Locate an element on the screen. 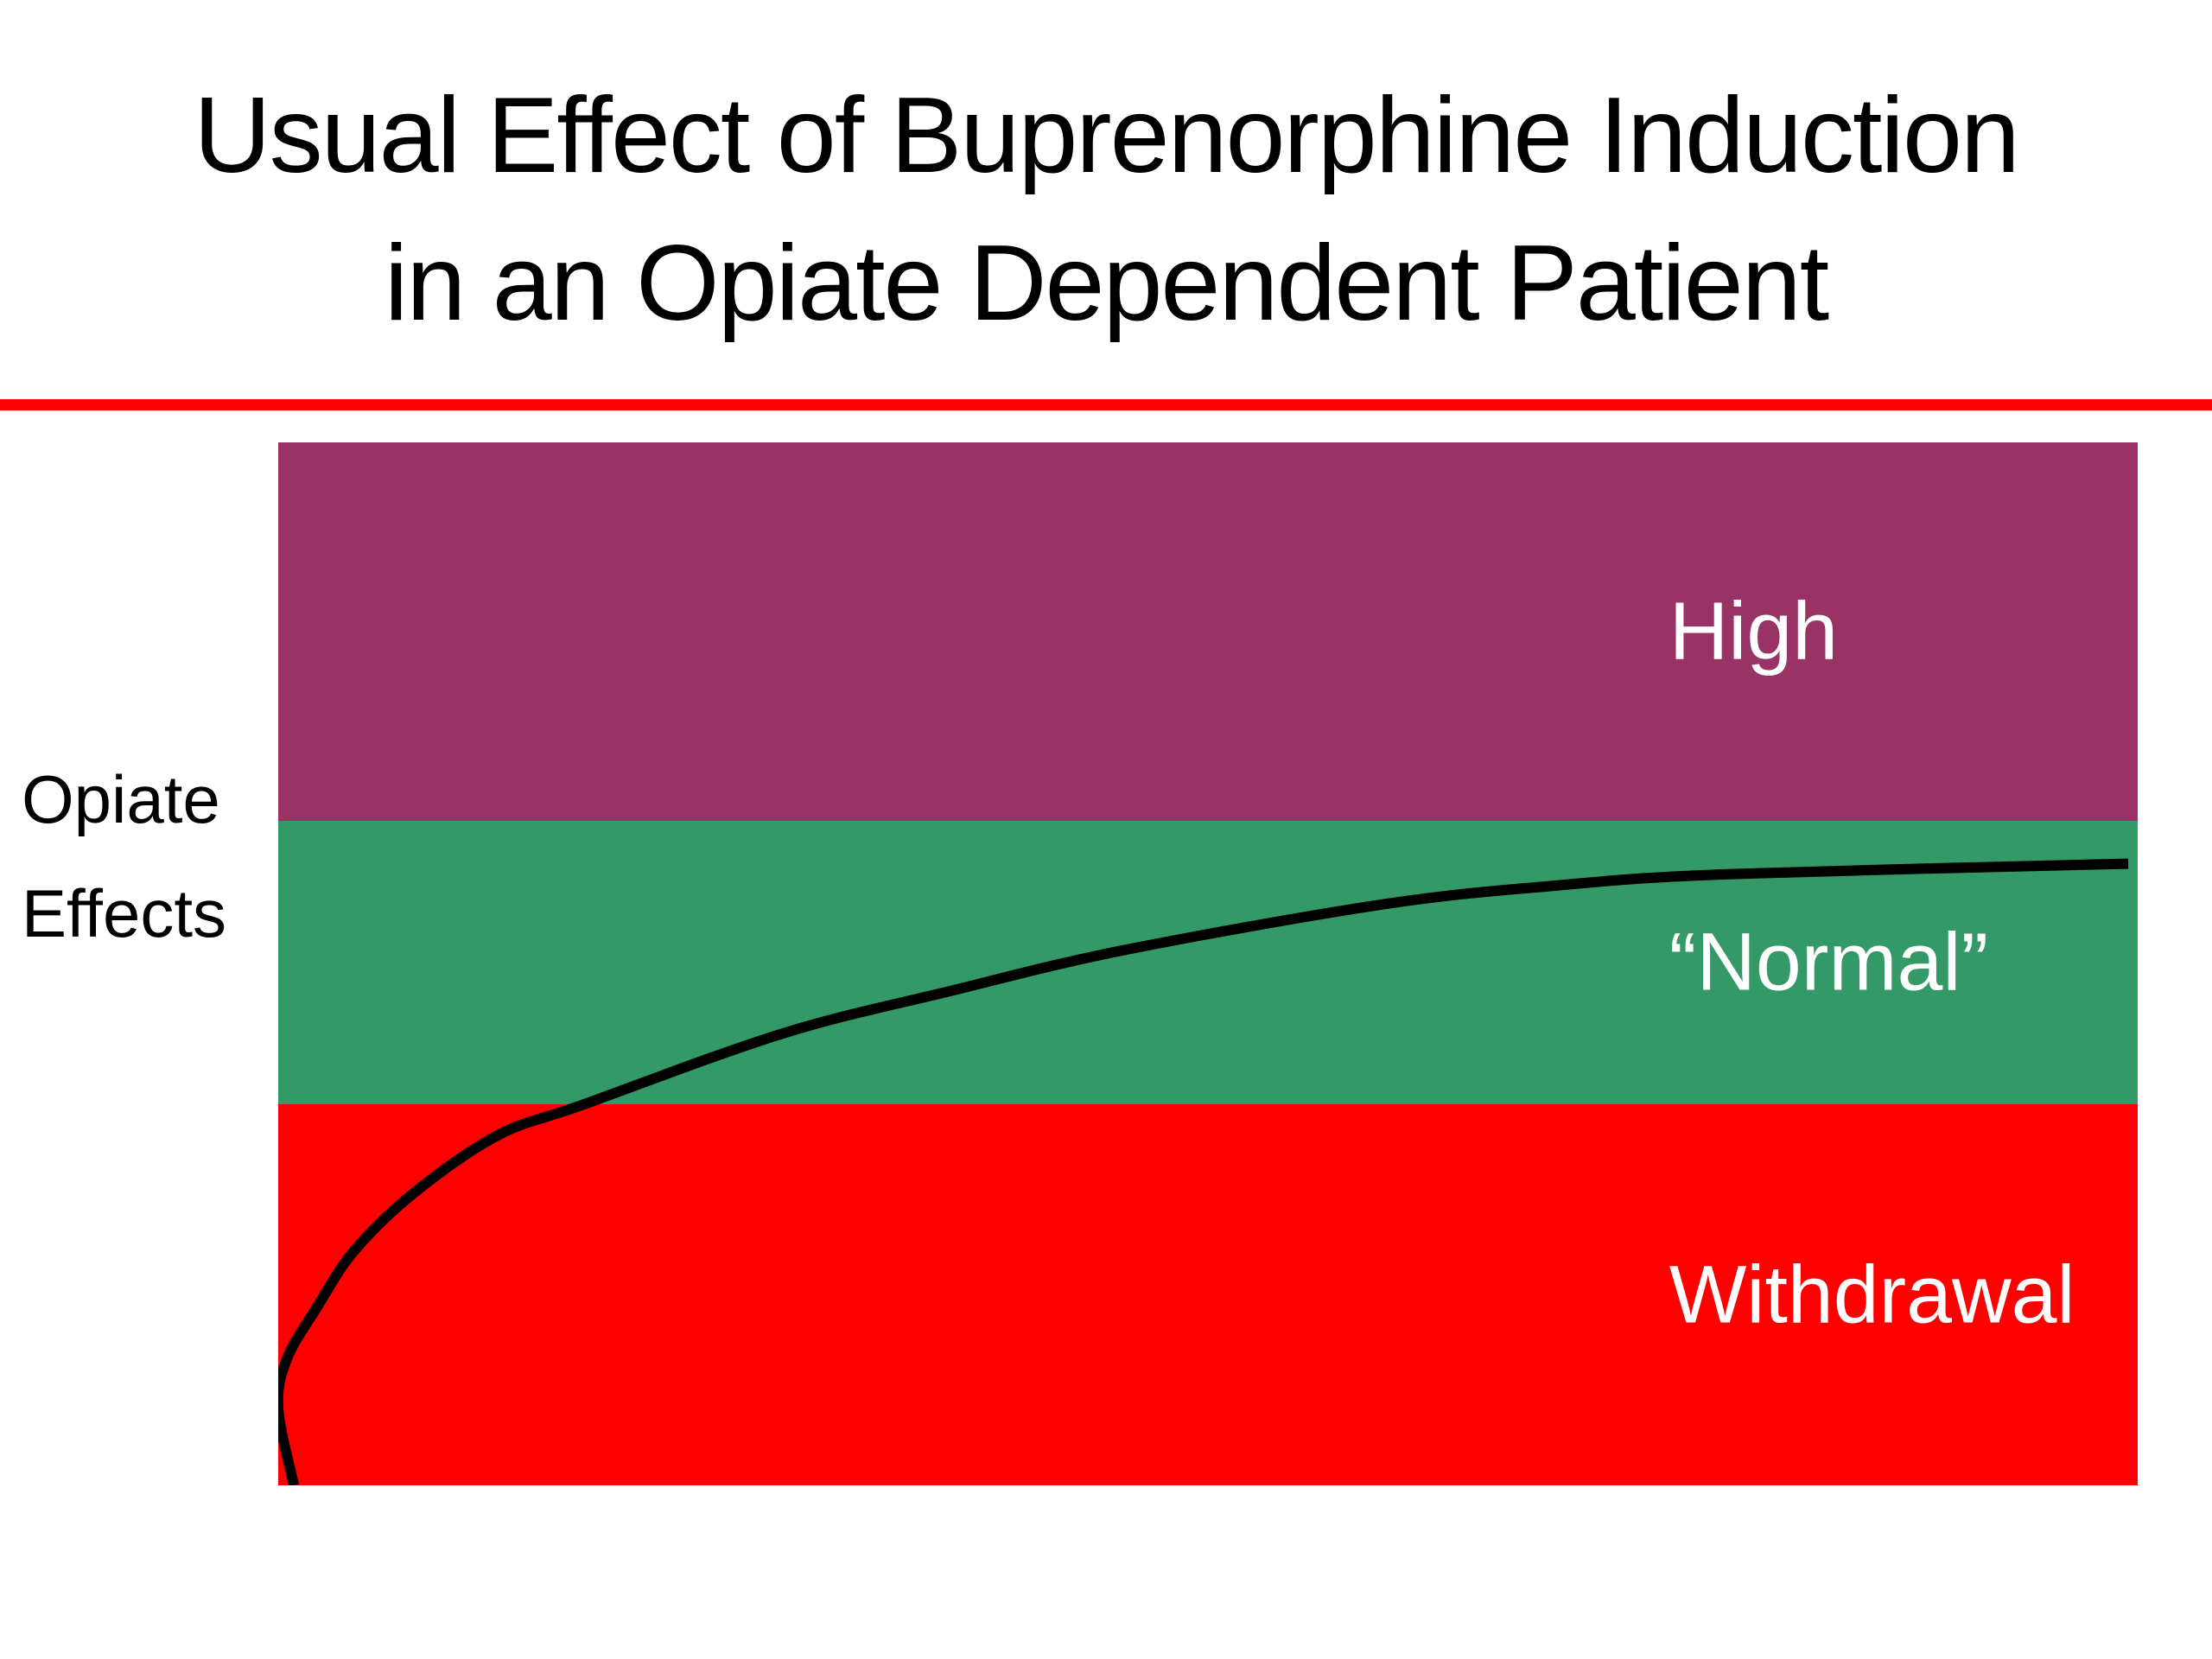  title-line-2: in an Opiate Dependent Patient is located at coordinates (1106, 283).